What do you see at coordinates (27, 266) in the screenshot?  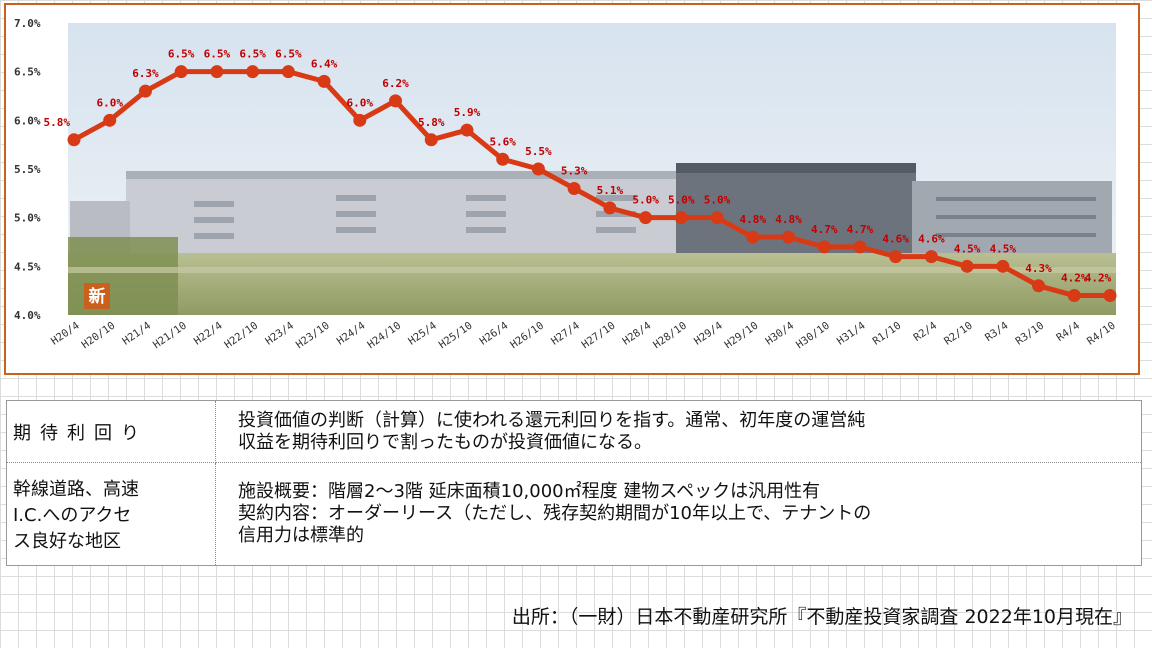 I see `y-tick-label: 4.5%` at bounding box center [27, 266].